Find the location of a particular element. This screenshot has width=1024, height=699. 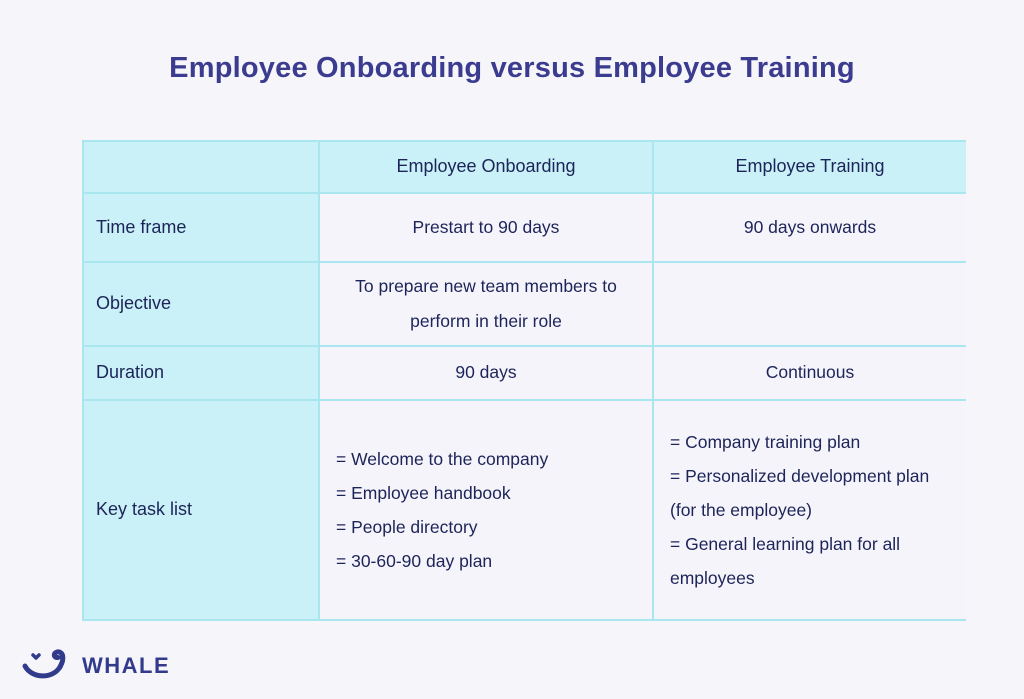

cell-timeframe-training: 90 days onwards is located at coordinates (810, 227).